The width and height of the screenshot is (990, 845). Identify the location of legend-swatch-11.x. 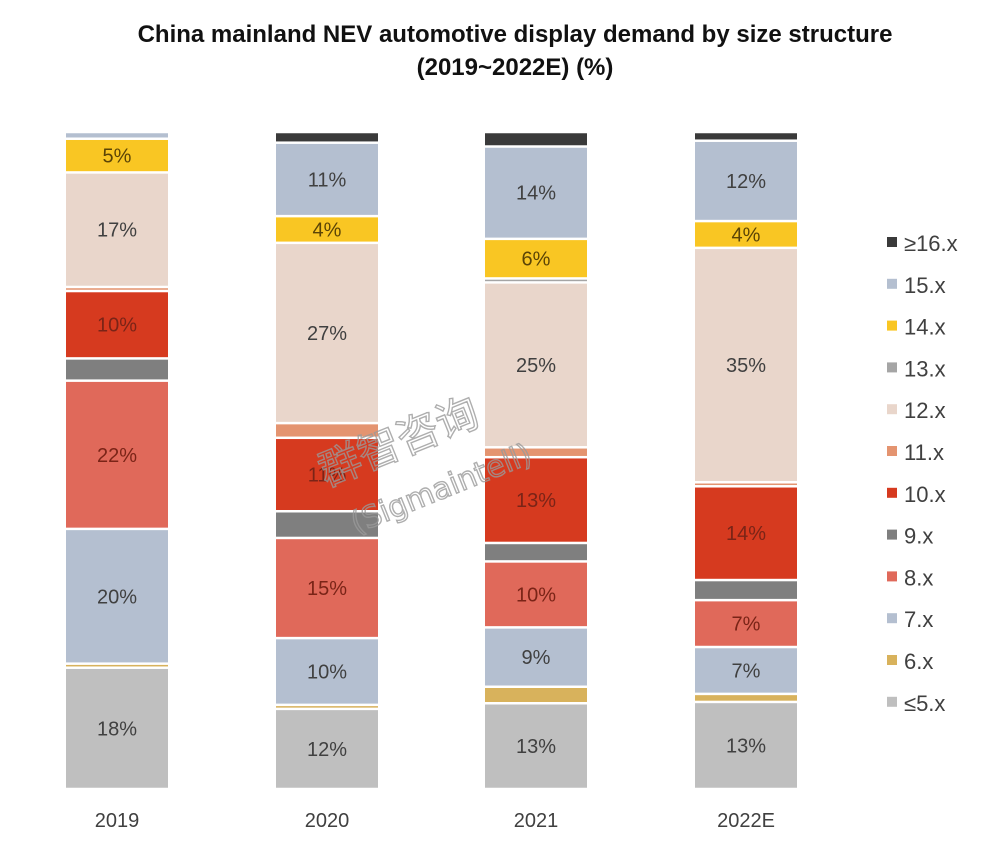
(892, 451).